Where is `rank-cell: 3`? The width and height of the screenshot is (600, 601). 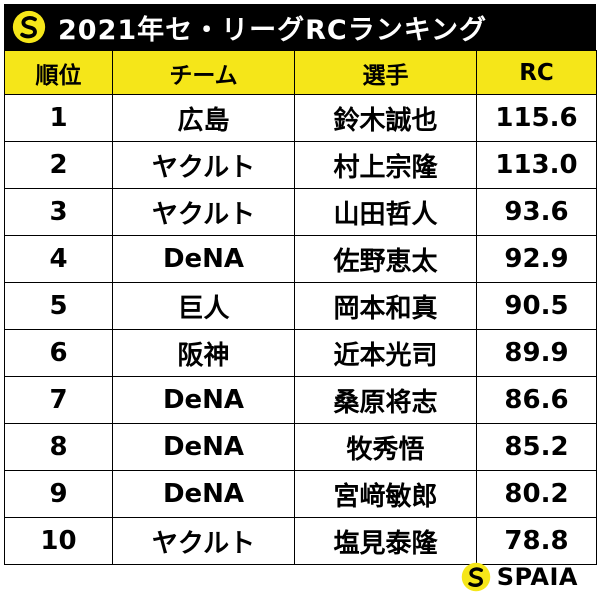
rank-cell: 3 is located at coordinates (58, 212).